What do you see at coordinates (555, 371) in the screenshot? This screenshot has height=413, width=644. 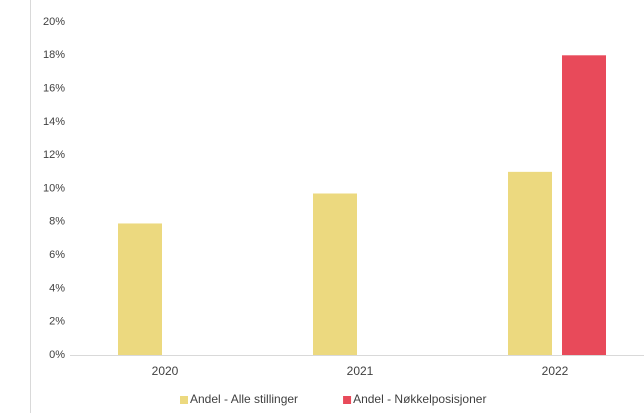 I see `x-tick-label: 2022` at bounding box center [555, 371].